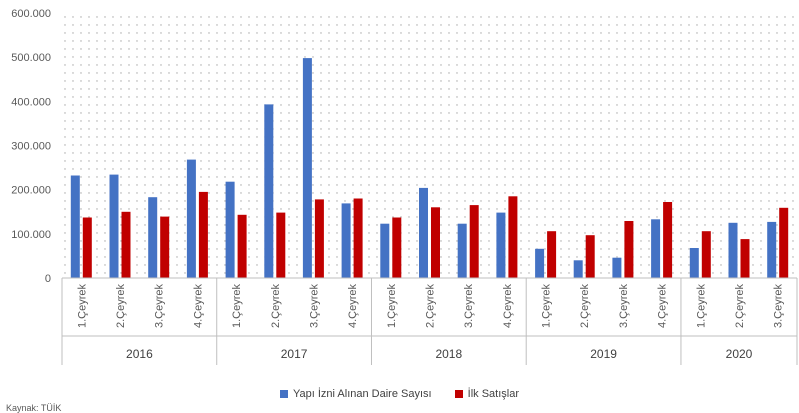  I want to click on legend-item-series2: İlk Satışlar, so click(486, 394).